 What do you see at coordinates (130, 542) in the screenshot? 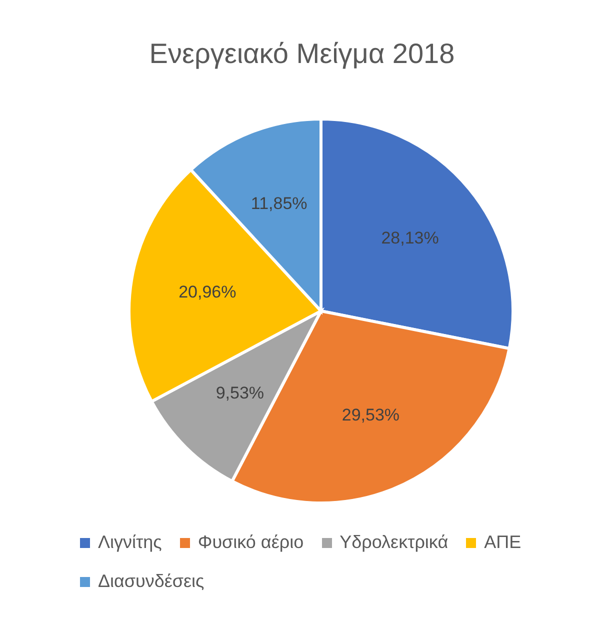
I see `legend-label: Λιγνίτης` at bounding box center [130, 542].